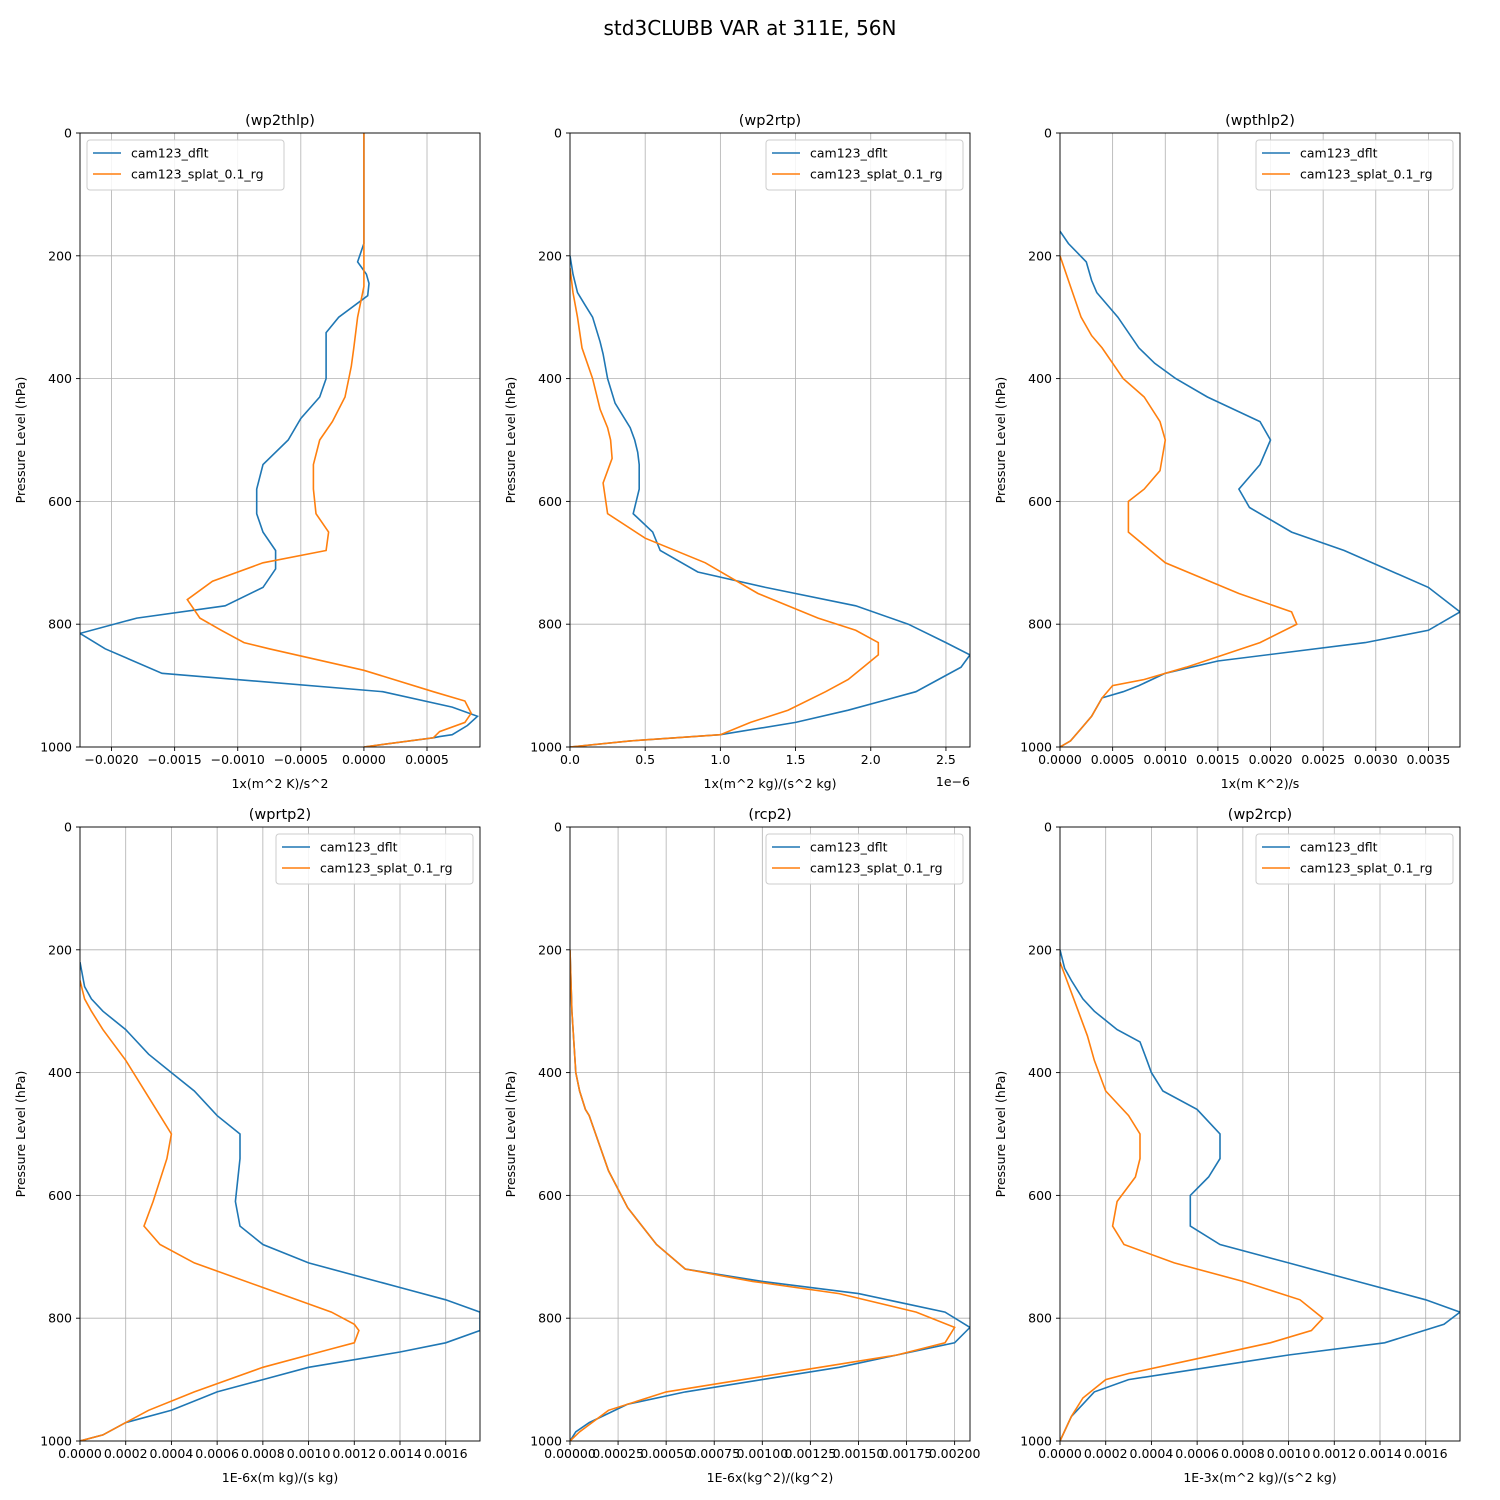 This screenshot has height=1500, width=1500. What do you see at coordinates (1197, 1453) in the screenshot?
I see `x-tick-label: 0.0006` at bounding box center [1197, 1453].